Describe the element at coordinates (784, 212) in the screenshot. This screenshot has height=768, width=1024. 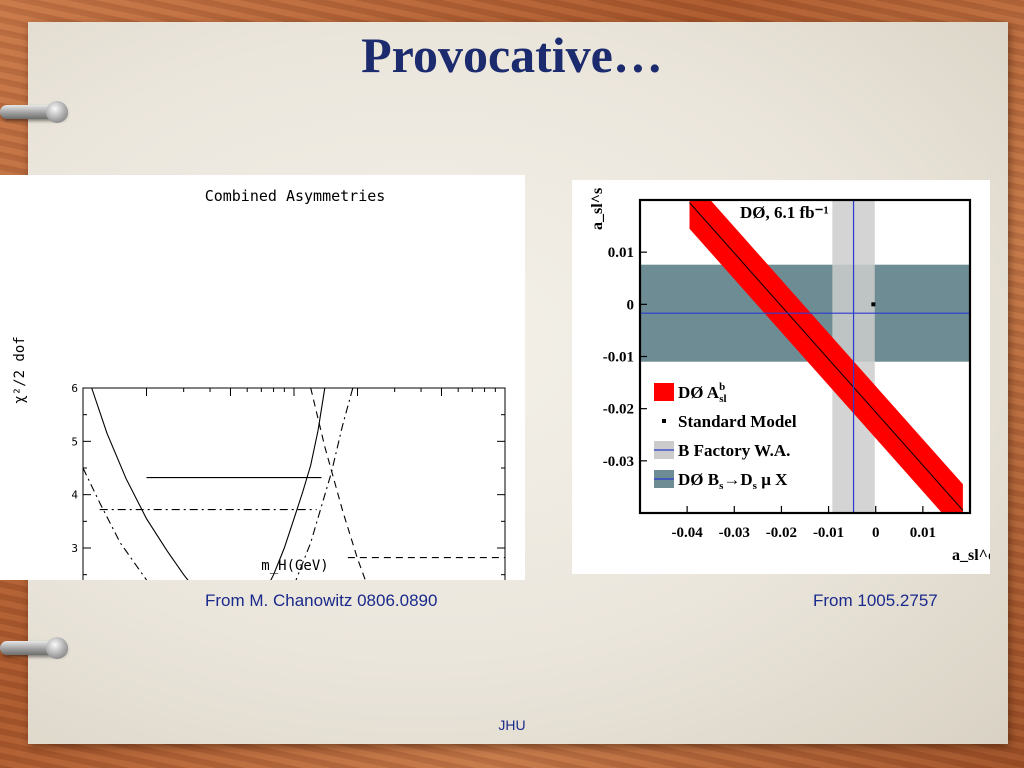
I see `chart2-annotation: DØ, 6.1 fb⁻¹` at that location.